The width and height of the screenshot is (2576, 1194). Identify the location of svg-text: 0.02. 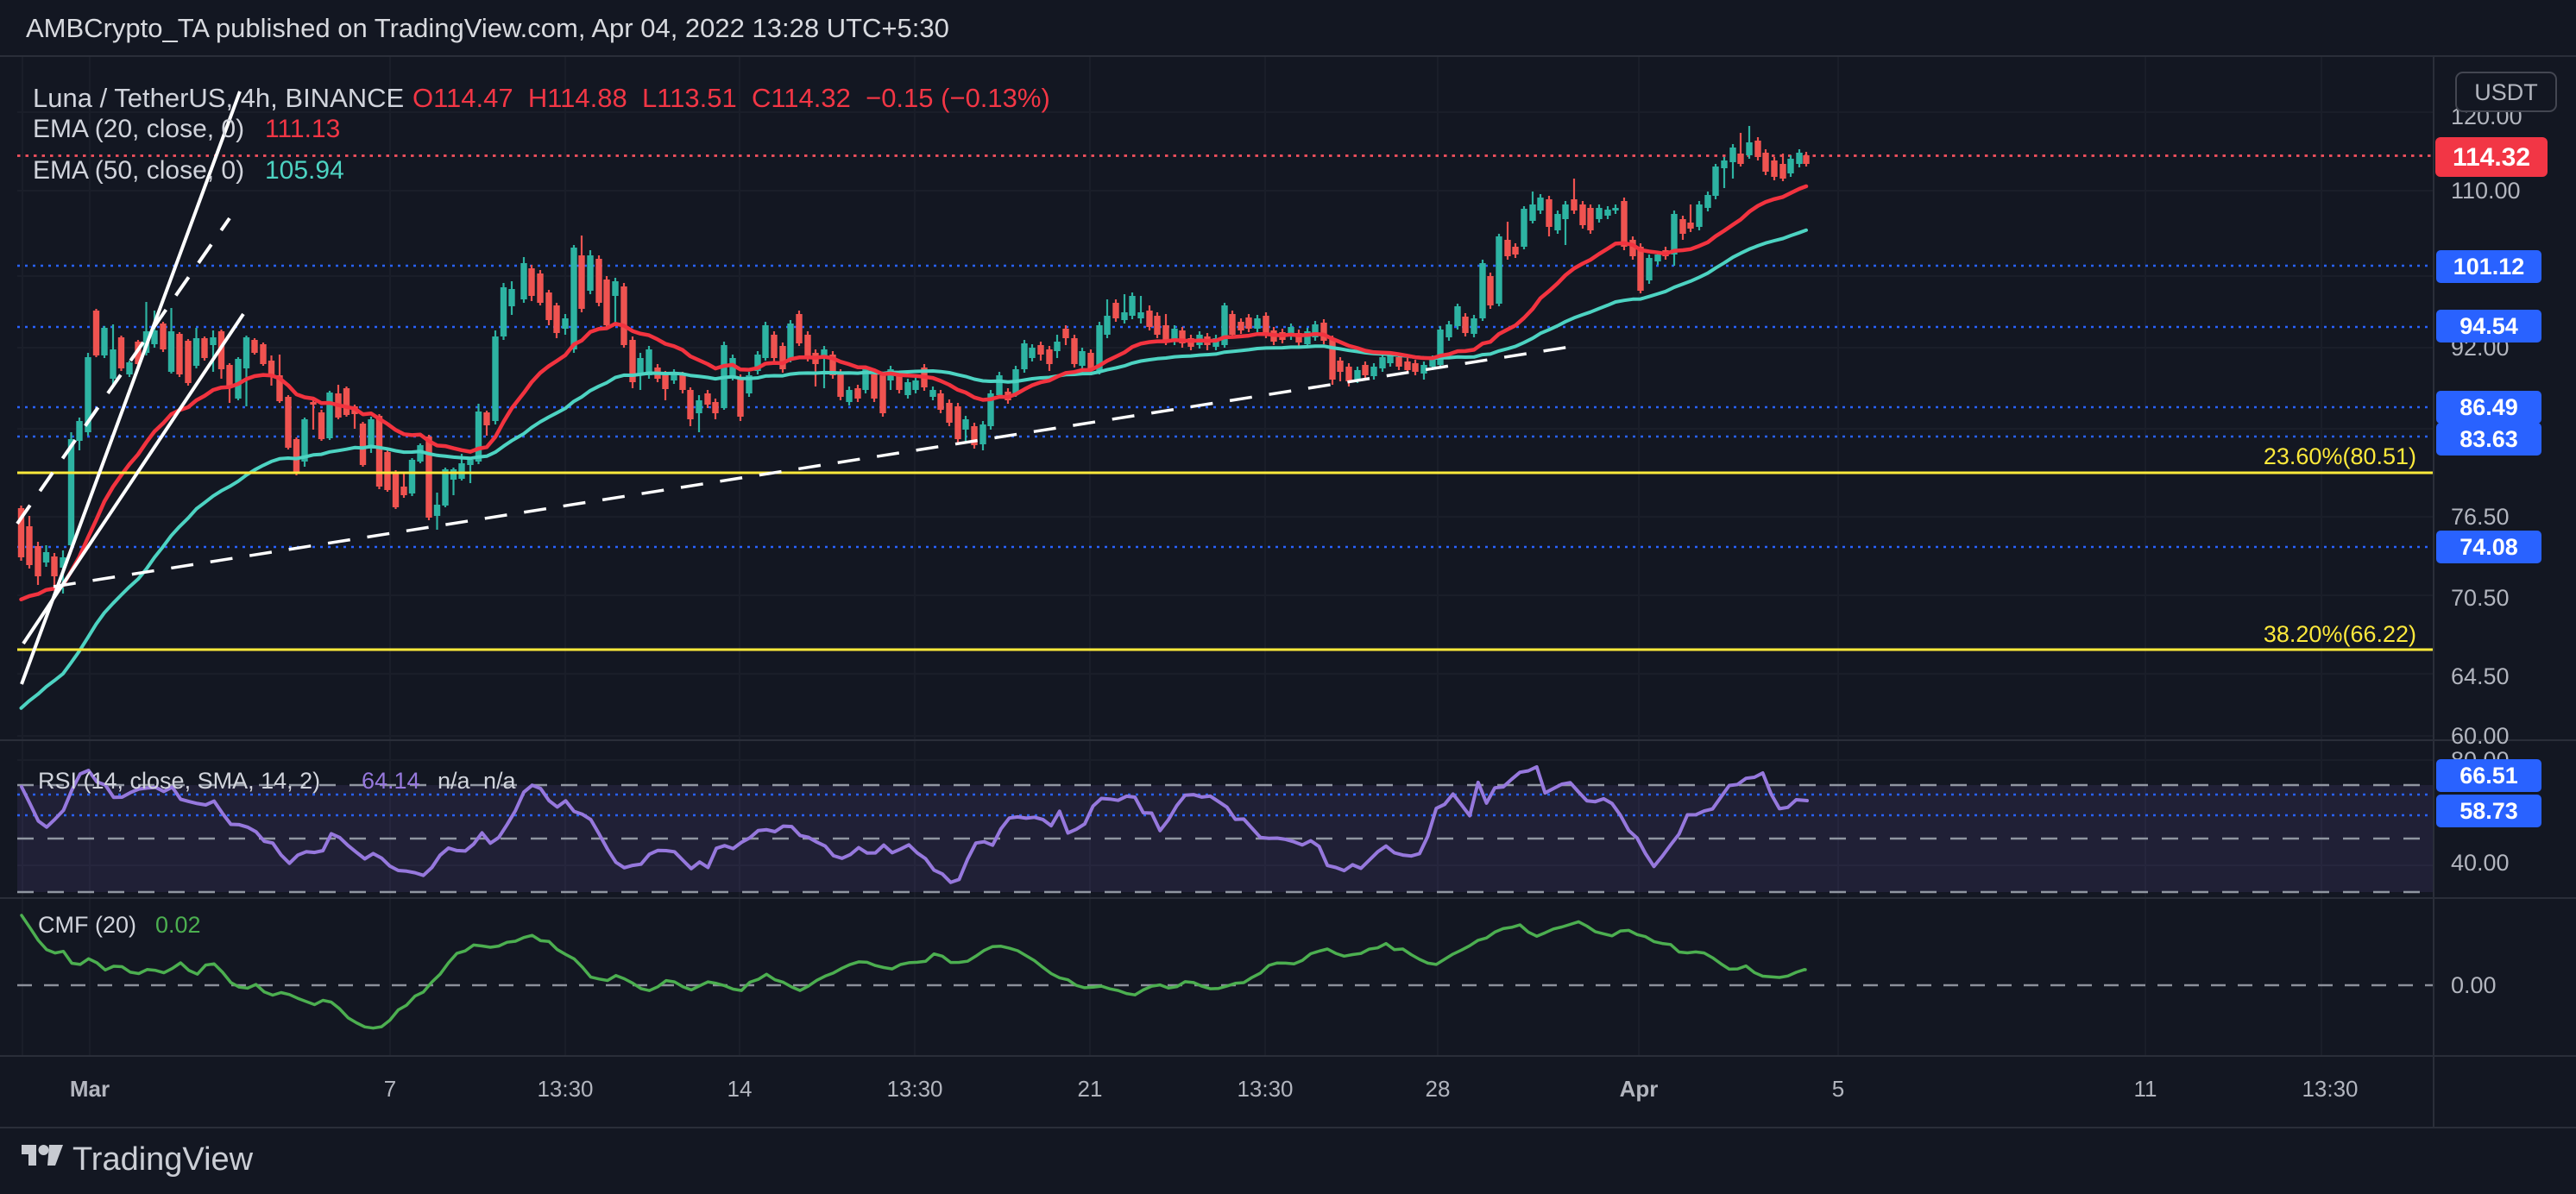
(178, 925).